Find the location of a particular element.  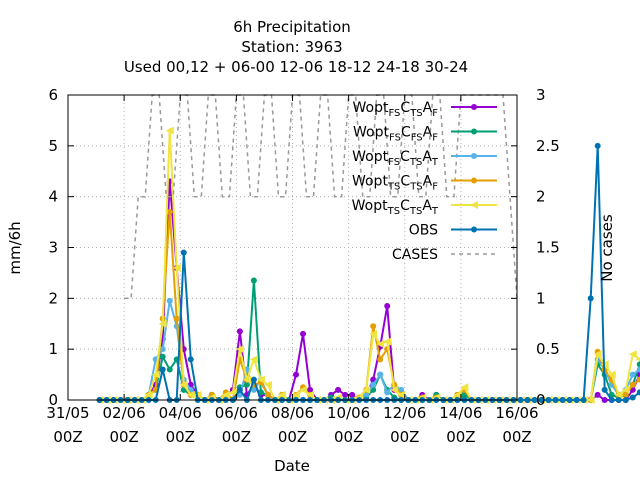

x-tick-label: 02/06 is located at coordinates (124, 413).